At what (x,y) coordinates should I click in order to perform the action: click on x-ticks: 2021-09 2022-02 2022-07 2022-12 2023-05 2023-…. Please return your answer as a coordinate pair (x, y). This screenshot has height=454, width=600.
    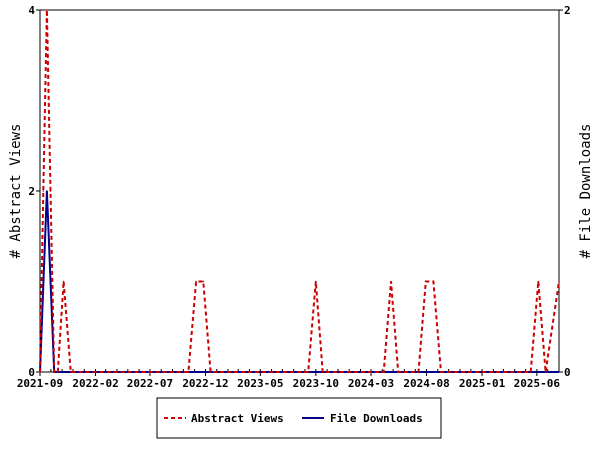
    Looking at the image, I should click on (289, 379).